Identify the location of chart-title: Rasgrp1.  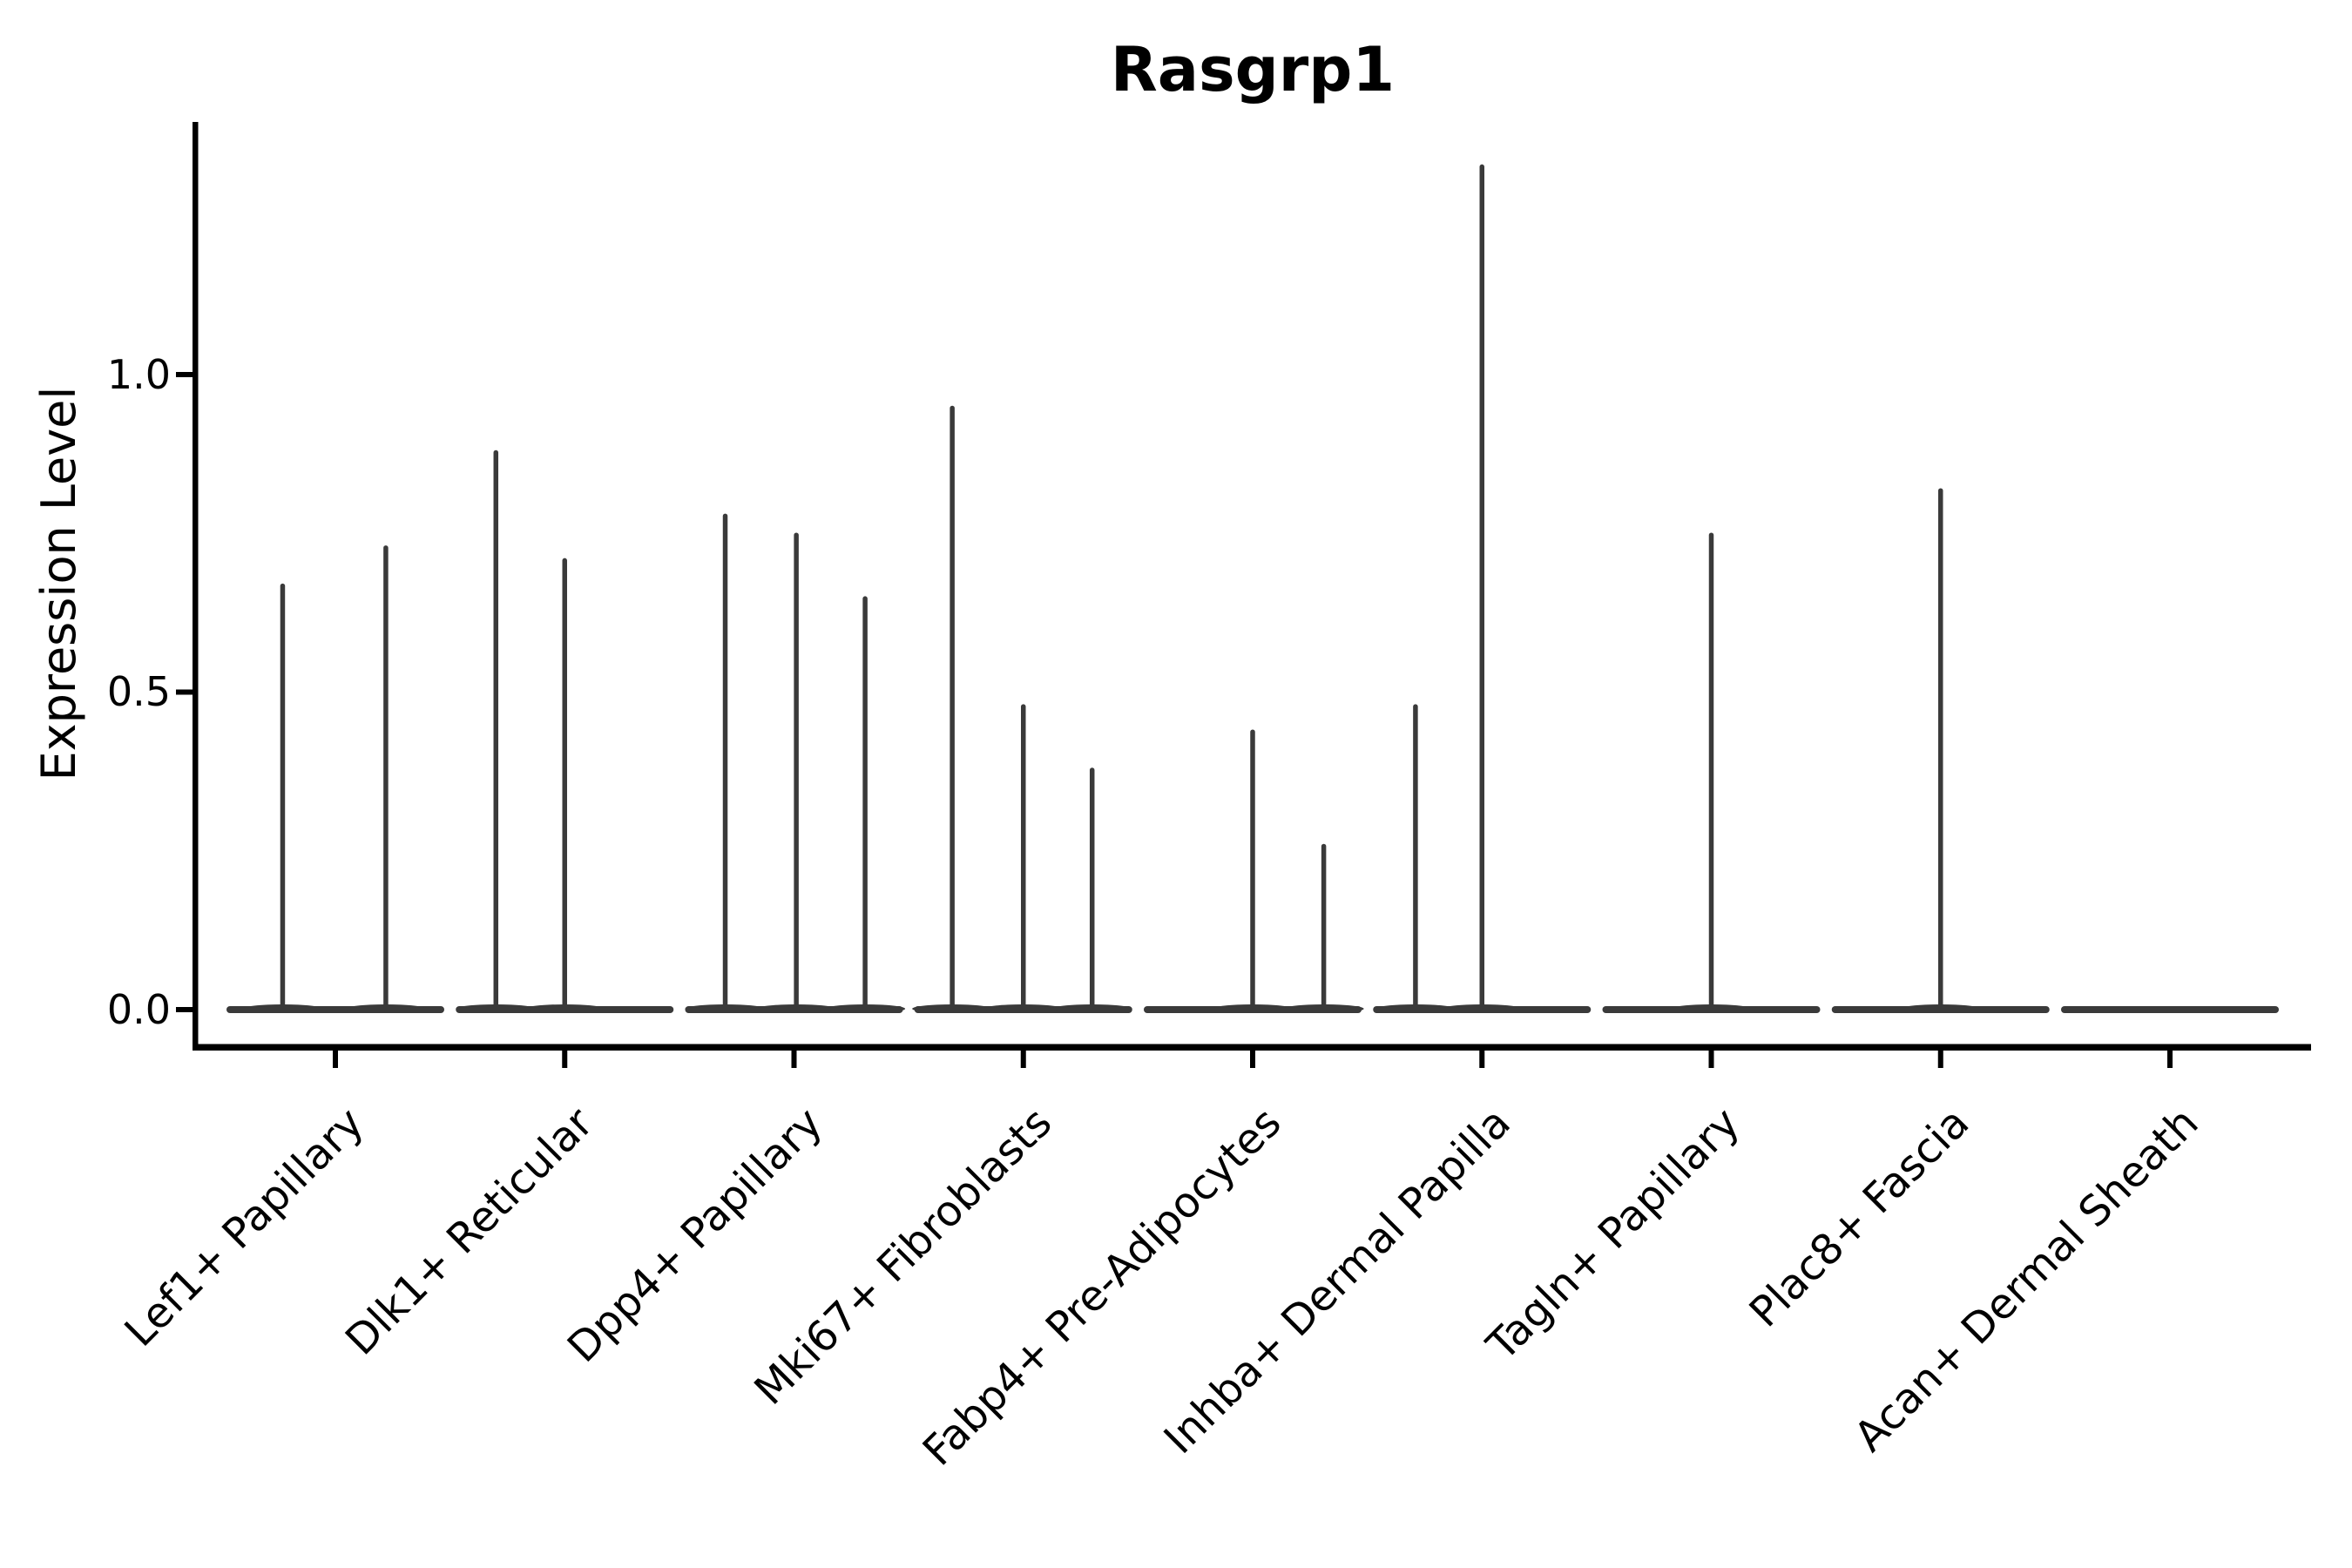
(1253, 69).